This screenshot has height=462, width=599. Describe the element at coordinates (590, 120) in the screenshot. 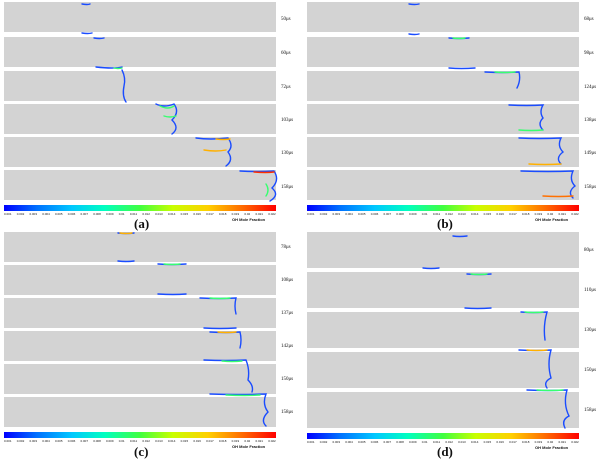

I see `time-label: 138μs` at that location.